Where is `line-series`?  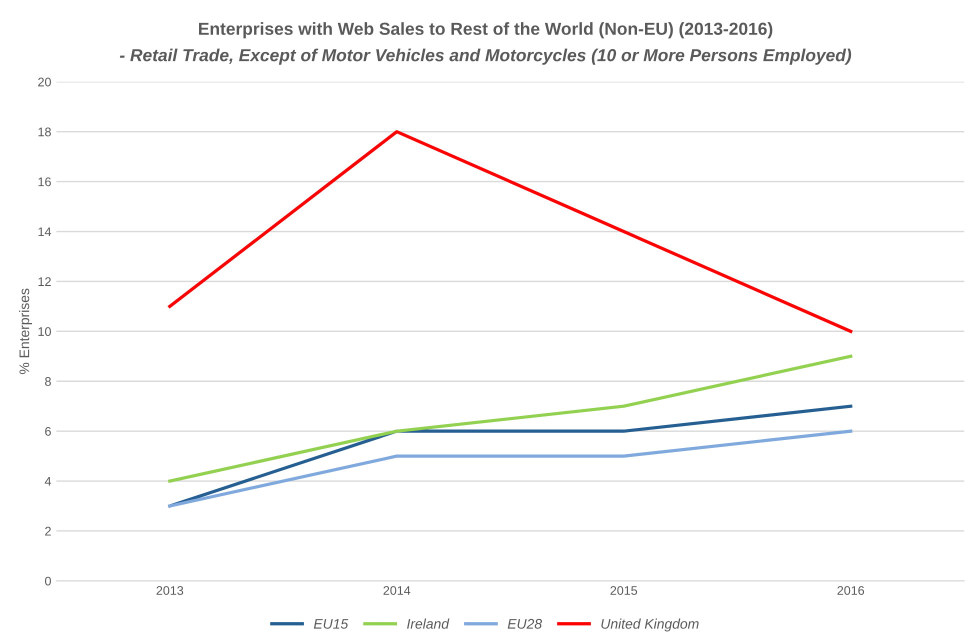
line-series is located at coordinates (510, 418).